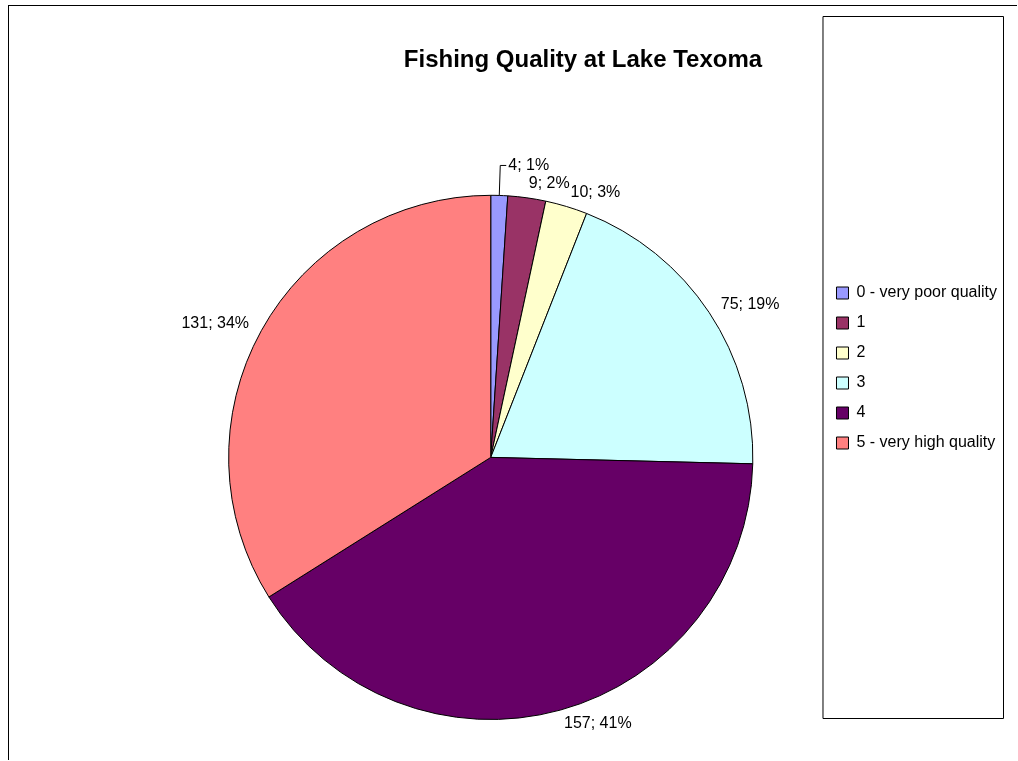 This screenshot has height=761, width=1018. What do you see at coordinates (861, 352) in the screenshot?
I see `legend-label: 2` at bounding box center [861, 352].